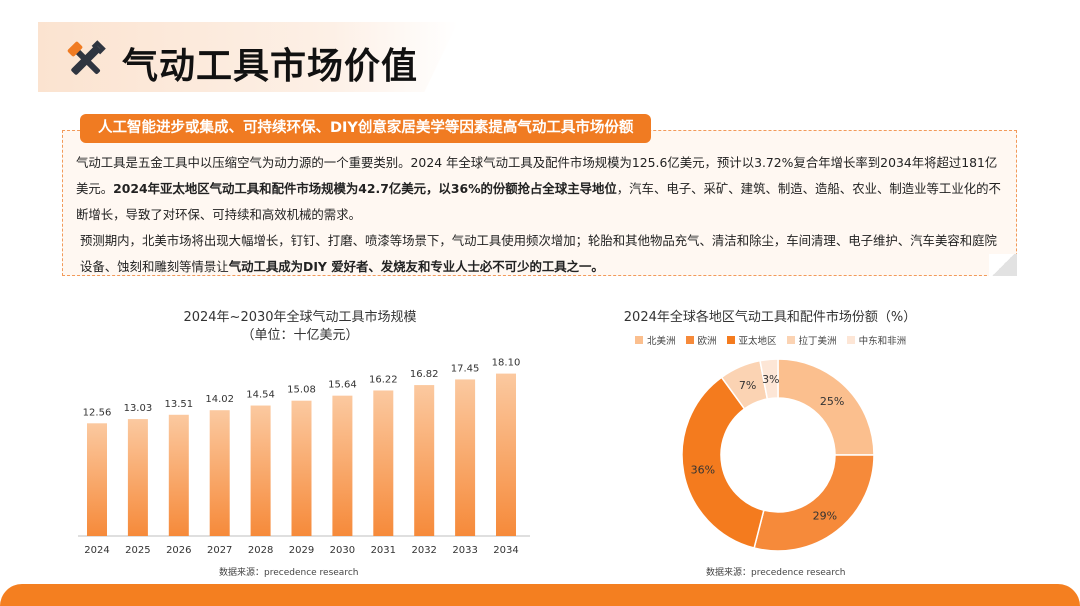 The image size is (1080, 606). Describe the element at coordinates (424, 460) in the screenshot. I see `bar-2032` at that location.